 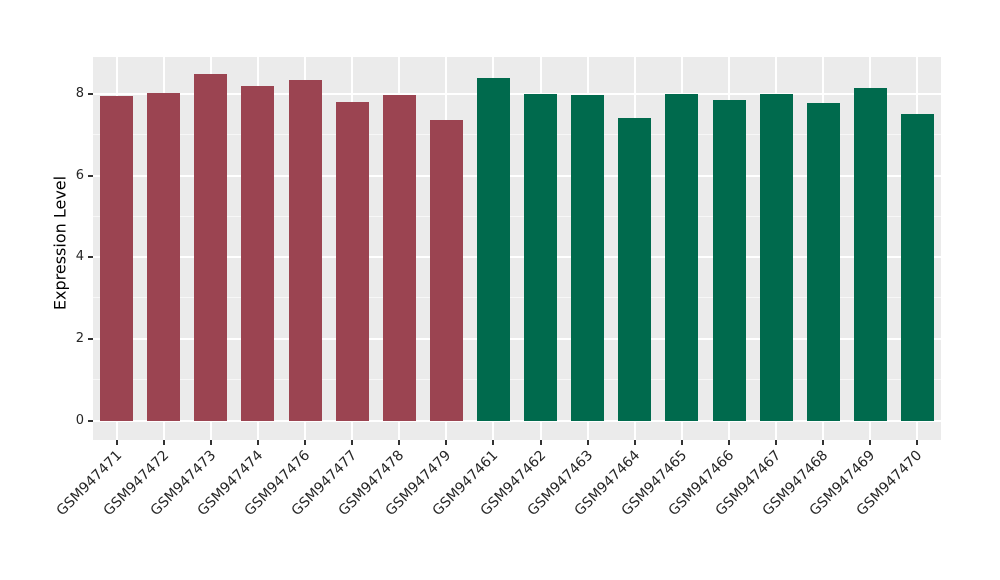 I want to click on bar-GSM947465, so click(x=682, y=257).